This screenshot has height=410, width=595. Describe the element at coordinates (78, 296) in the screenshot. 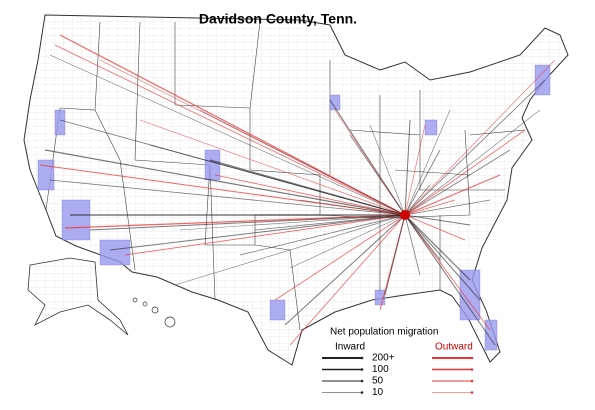

I see `alaska` at that location.